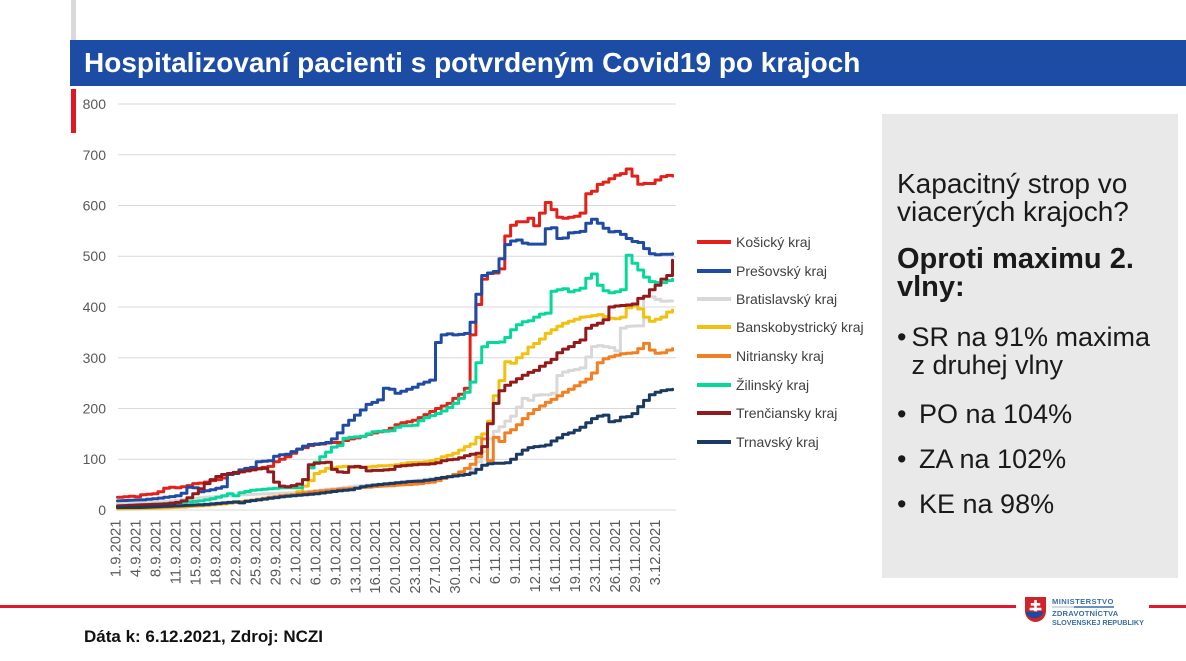 The image size is (1186, 661). I want to click on svg-text: 4.9.2021, so click(137, 549).